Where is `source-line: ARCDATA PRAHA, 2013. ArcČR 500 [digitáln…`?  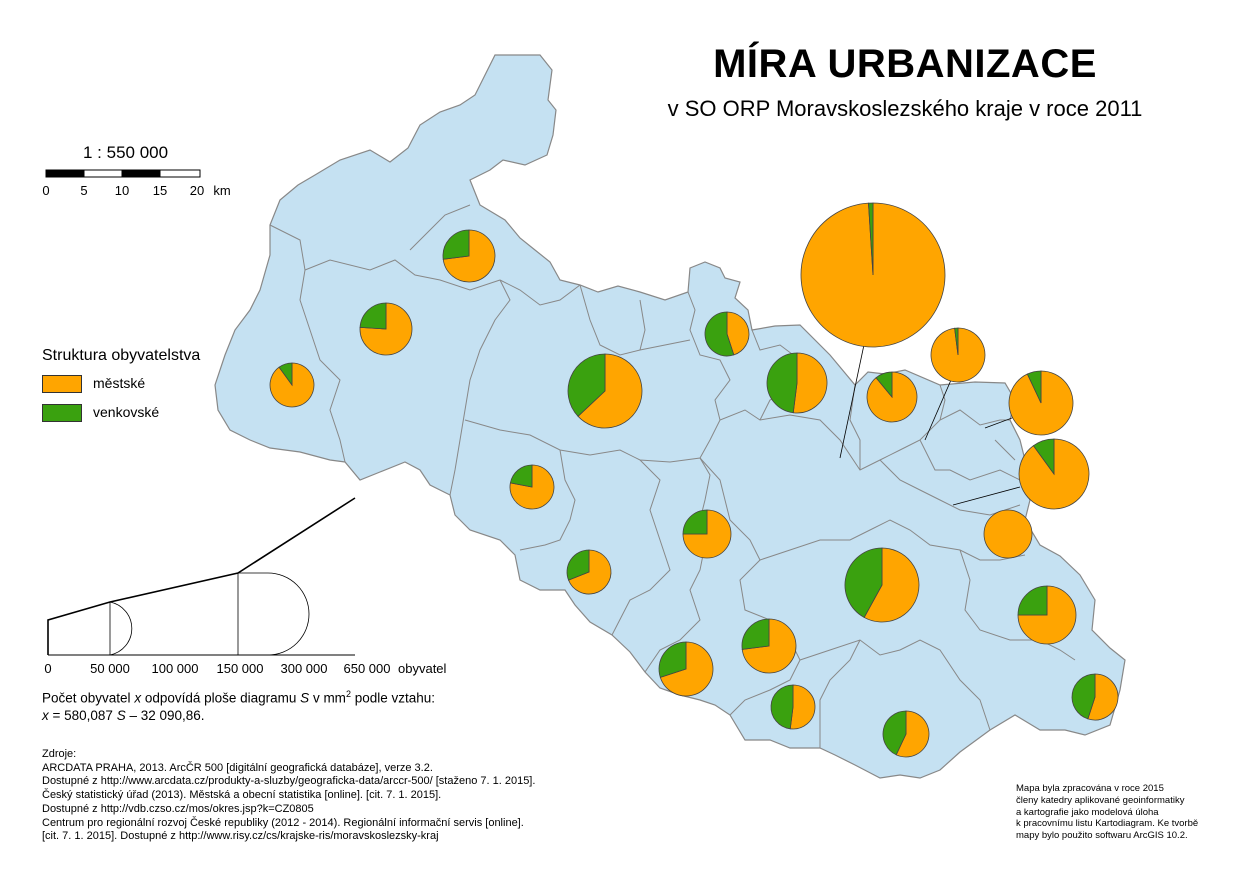
source-line: ARCDATA PRAHA, 2013. ArcČR 500 [digitáln… is located at coordinates (237, 767).